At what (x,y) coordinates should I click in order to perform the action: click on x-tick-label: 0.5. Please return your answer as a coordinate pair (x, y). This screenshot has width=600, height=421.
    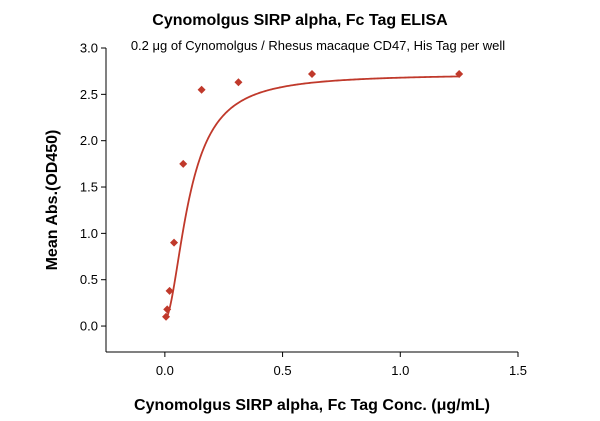
    Looking at the image, I should click on (283, 370).